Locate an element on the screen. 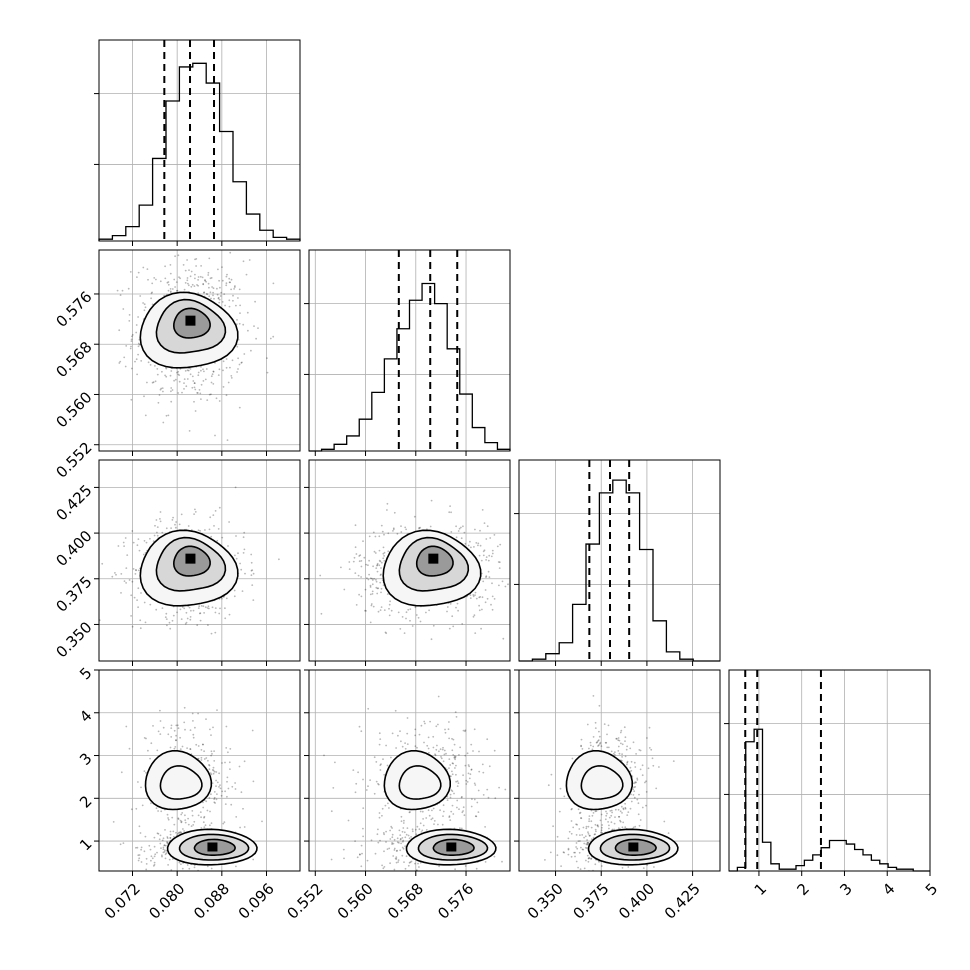 The image size is (970, 970). lower-mode-outer-contour is located at coordinates (212, 847).